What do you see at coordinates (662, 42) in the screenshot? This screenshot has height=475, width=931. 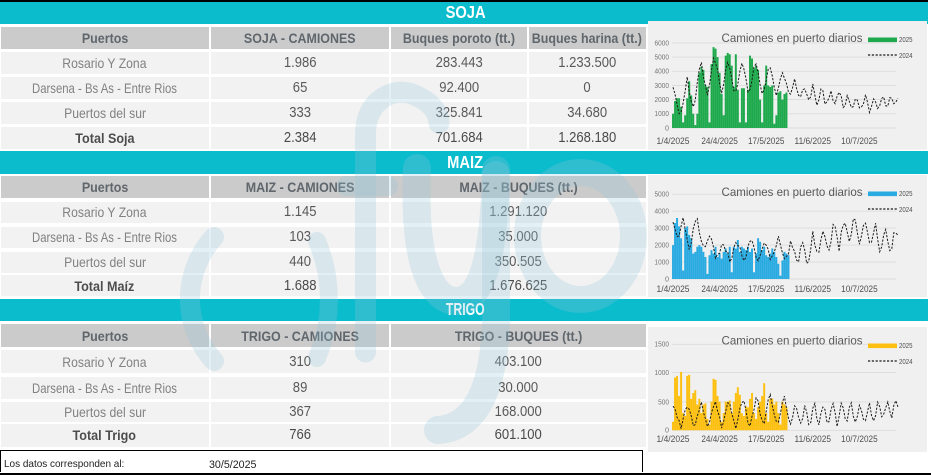 I see `svg-text: 6000` at bounding box center [662, 42].